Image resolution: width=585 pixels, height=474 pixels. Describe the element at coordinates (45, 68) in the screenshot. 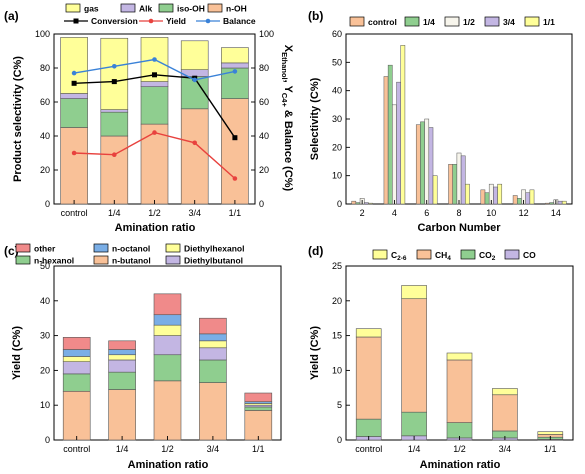

I see `panel-a-y-tick-label: 80` at that location.